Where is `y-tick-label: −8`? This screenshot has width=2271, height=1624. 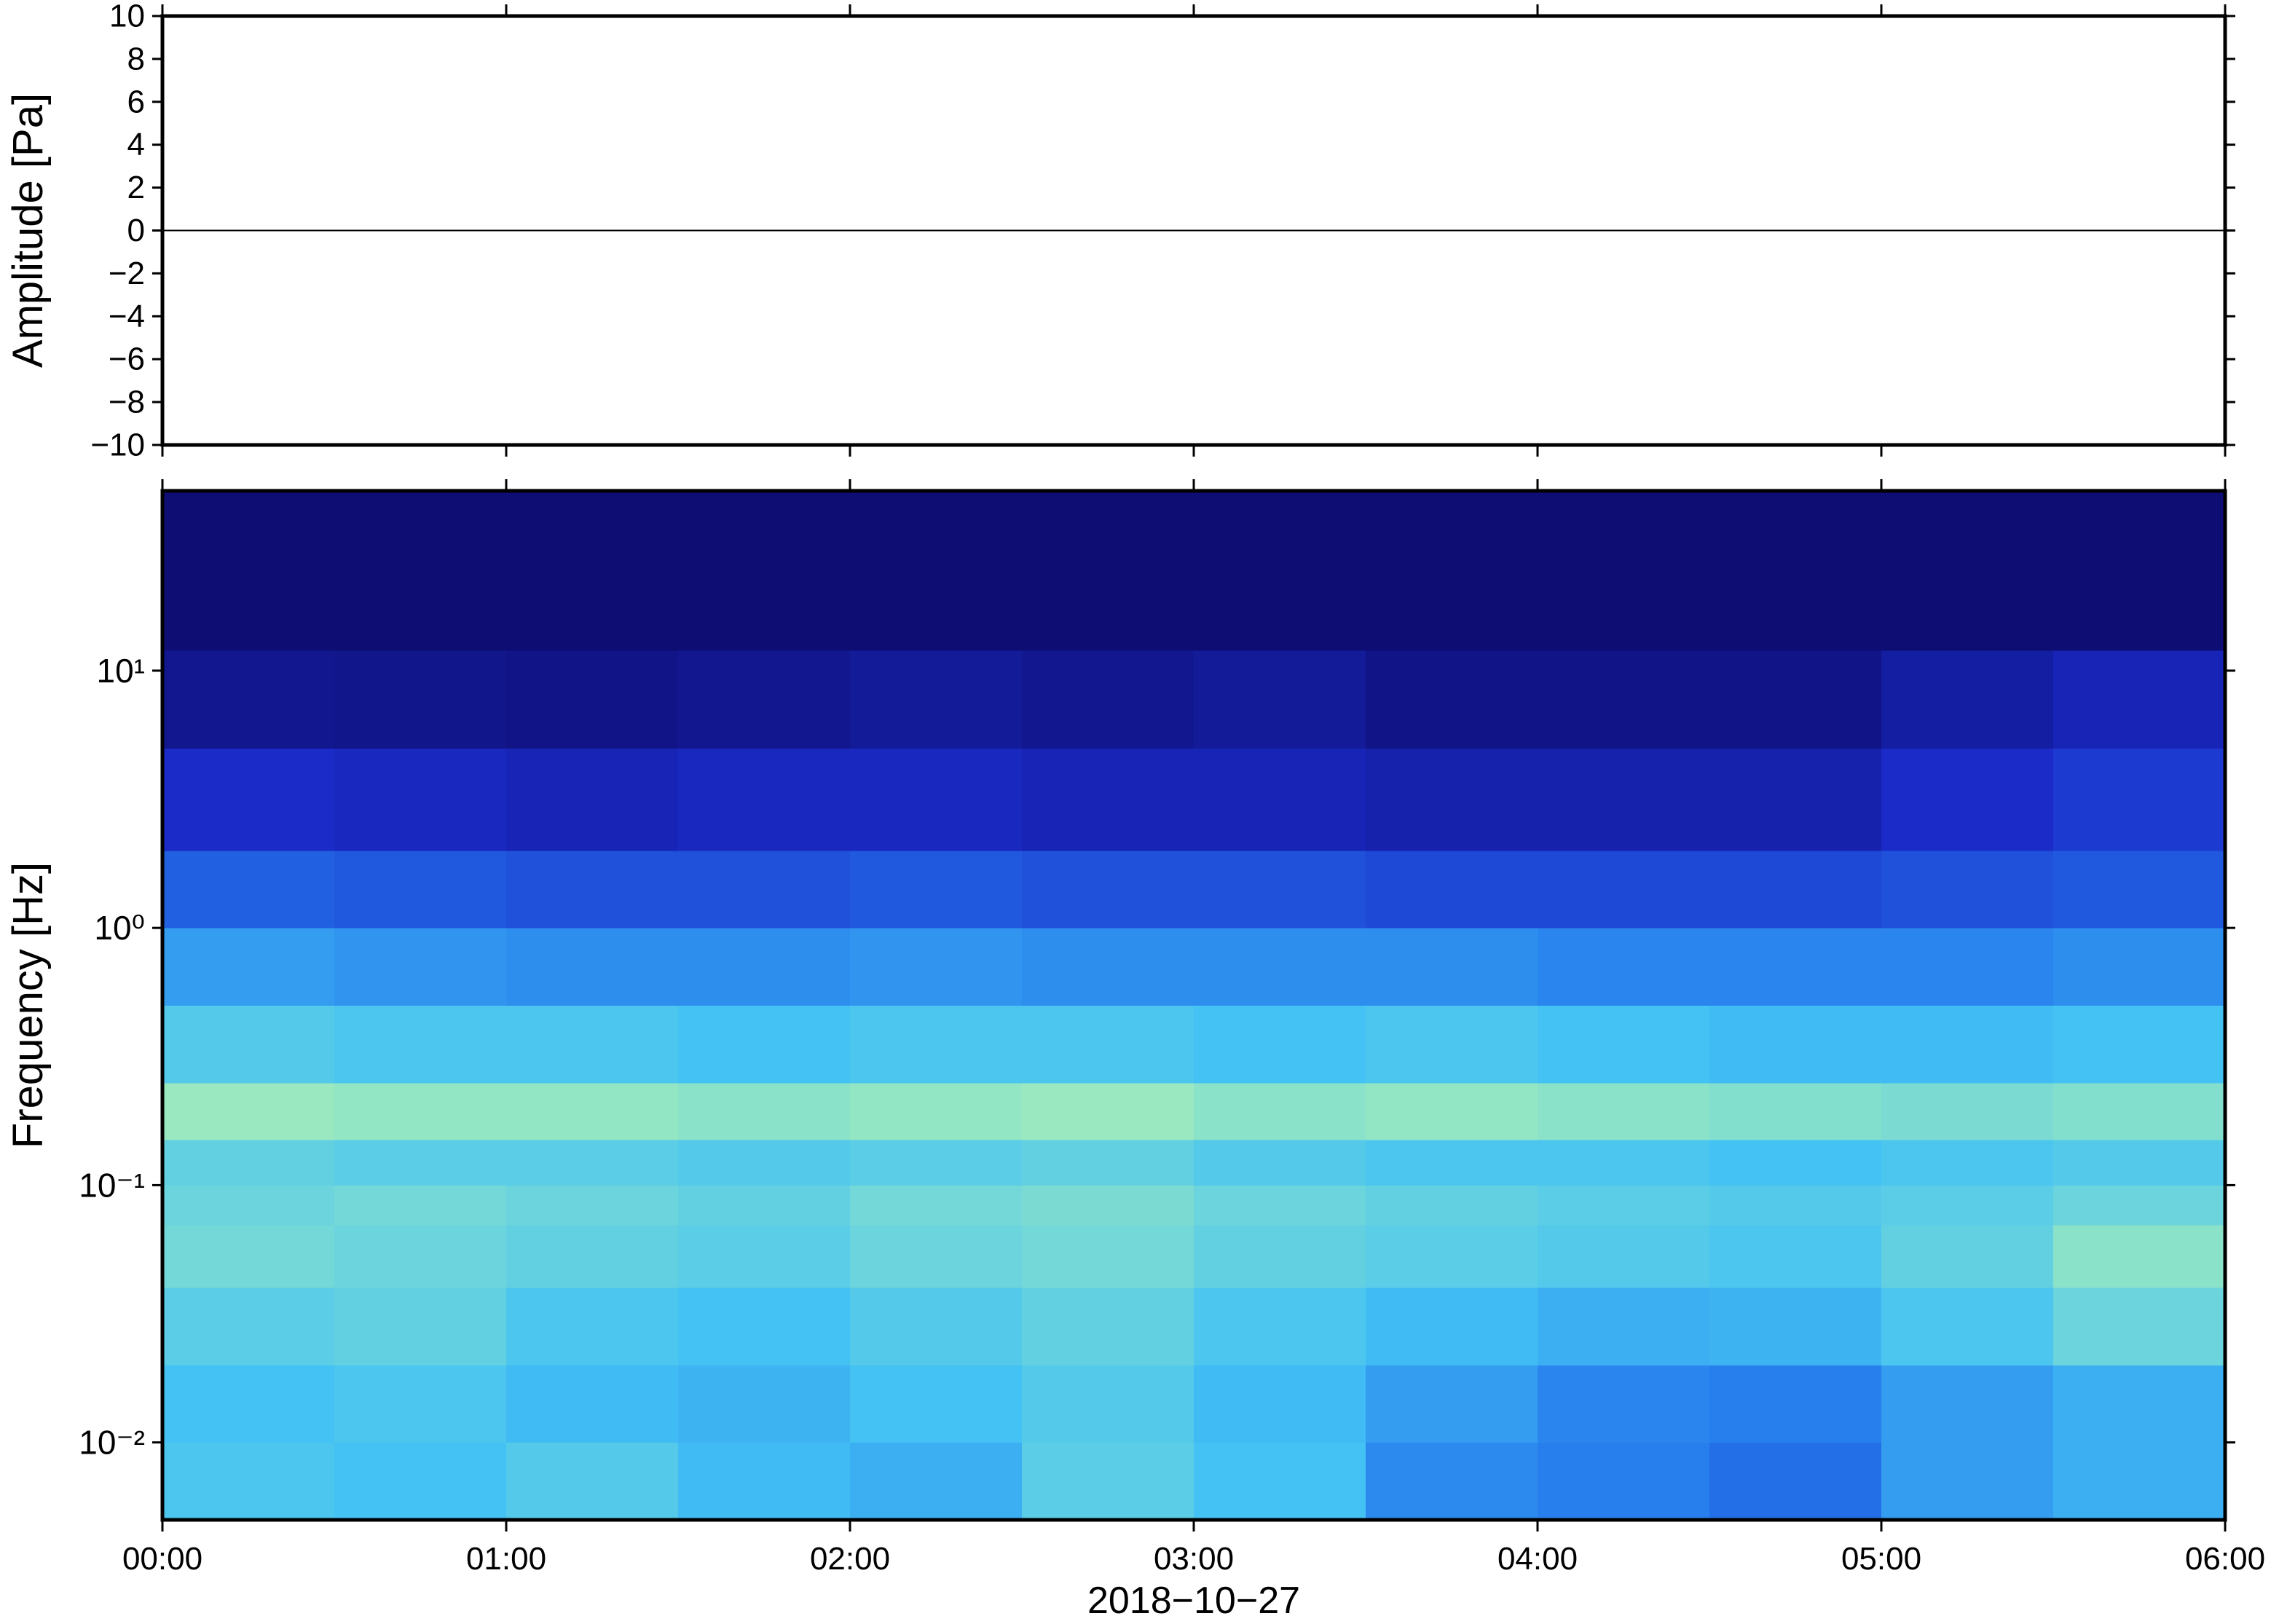
y-tick-label: −8 is located at coordinates (127, 402).